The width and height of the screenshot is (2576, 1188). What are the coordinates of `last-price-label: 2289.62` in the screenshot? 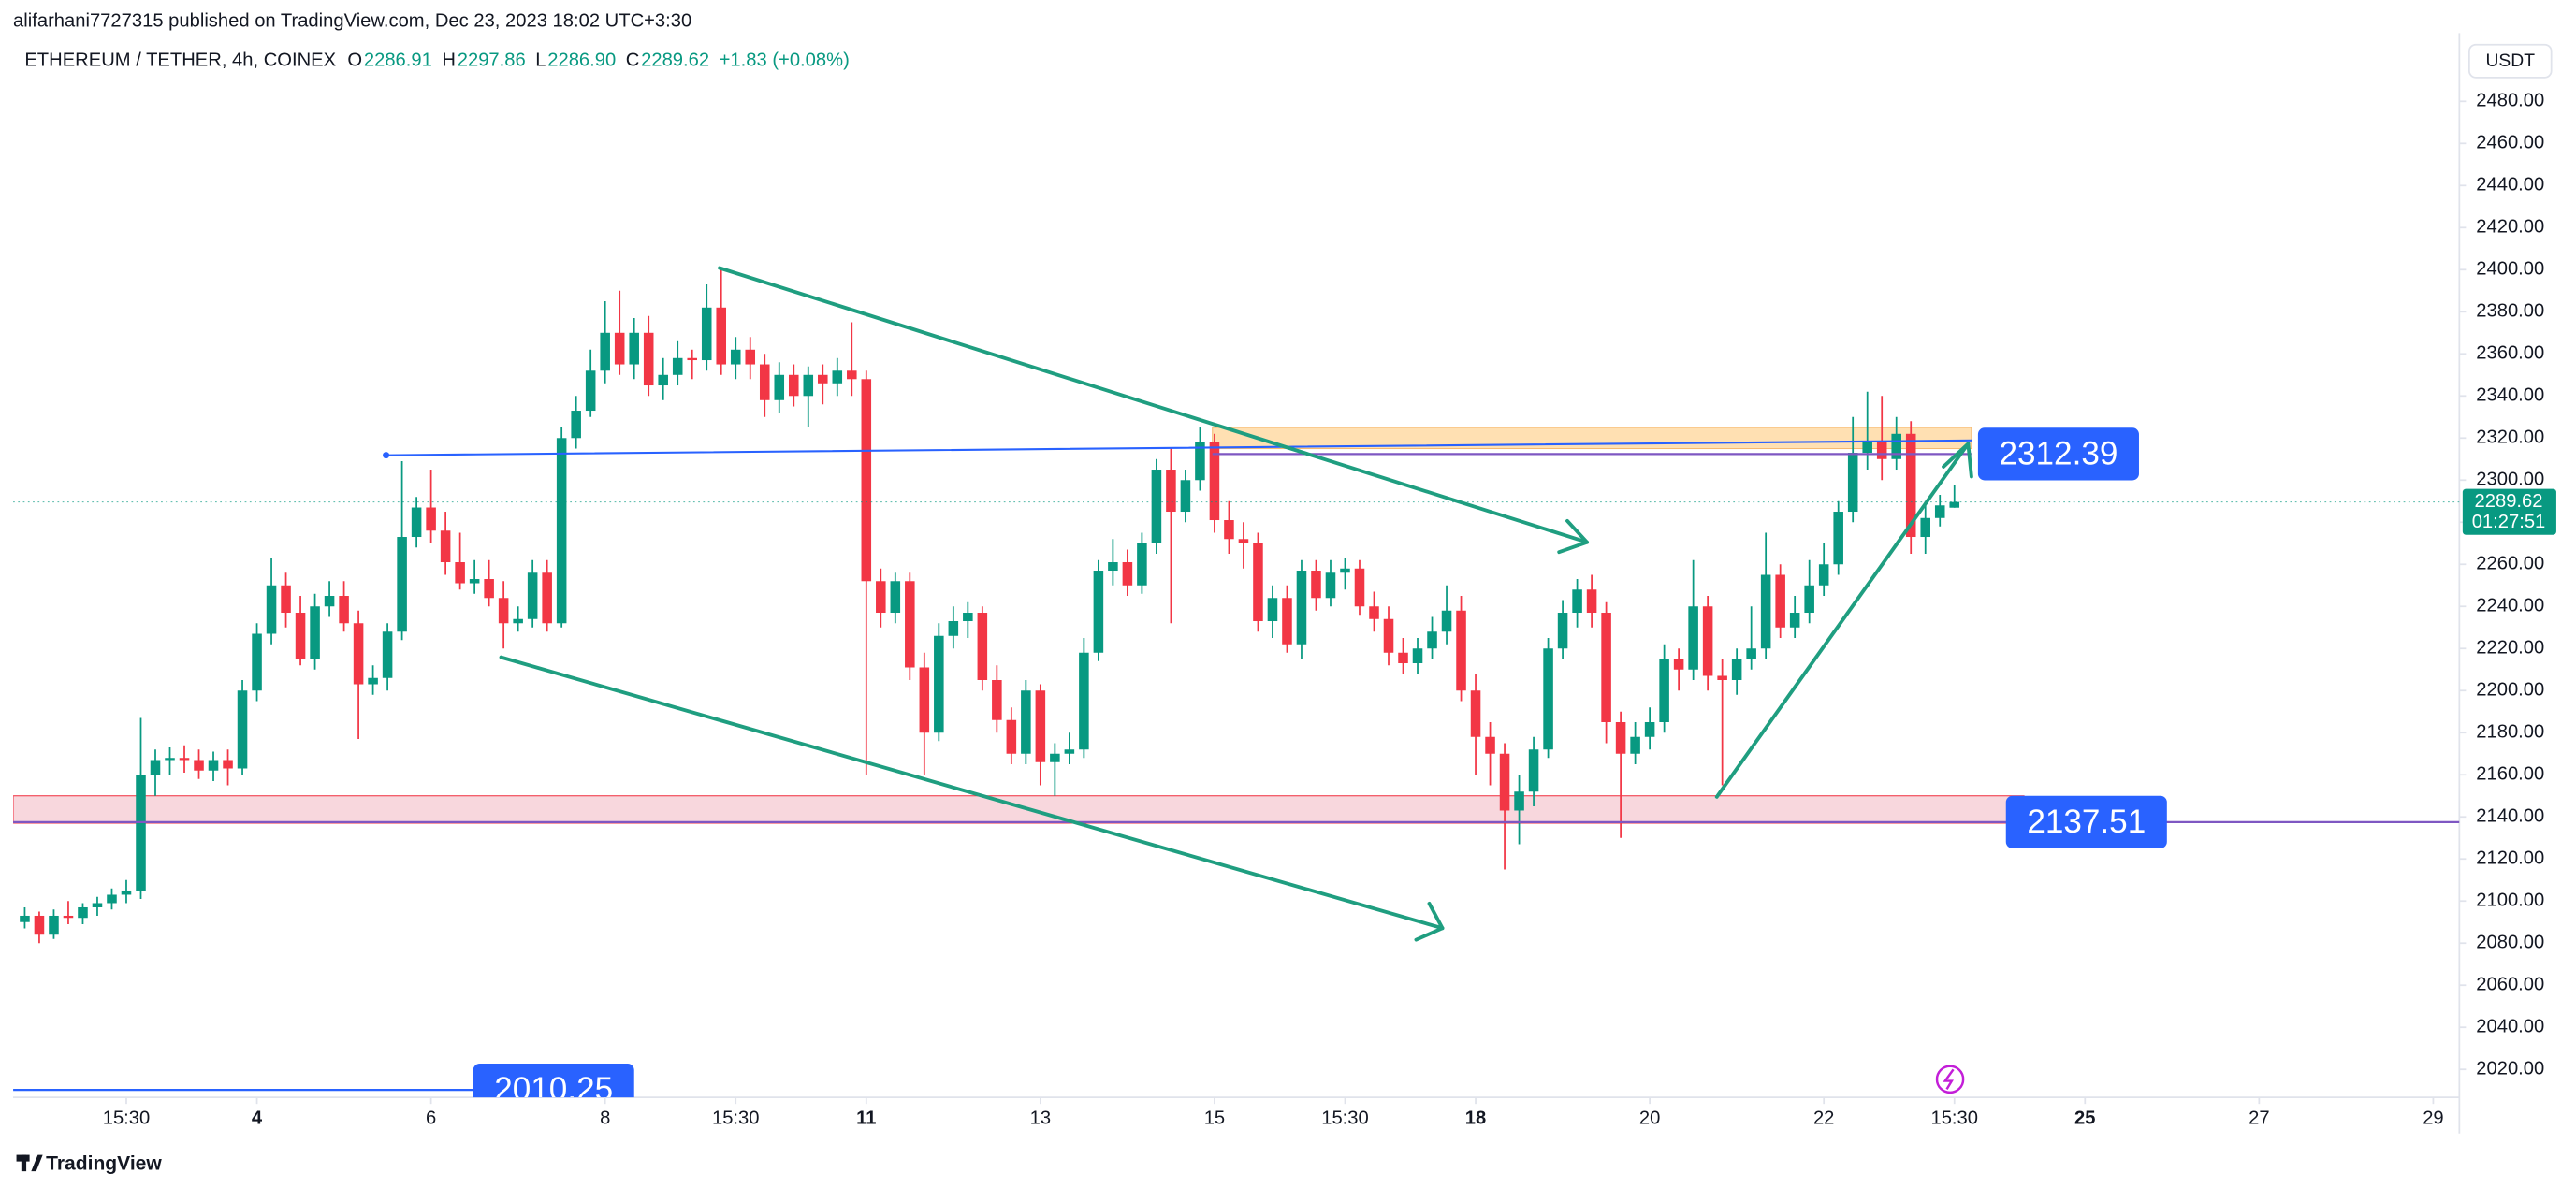 It's located at (2509, 501).